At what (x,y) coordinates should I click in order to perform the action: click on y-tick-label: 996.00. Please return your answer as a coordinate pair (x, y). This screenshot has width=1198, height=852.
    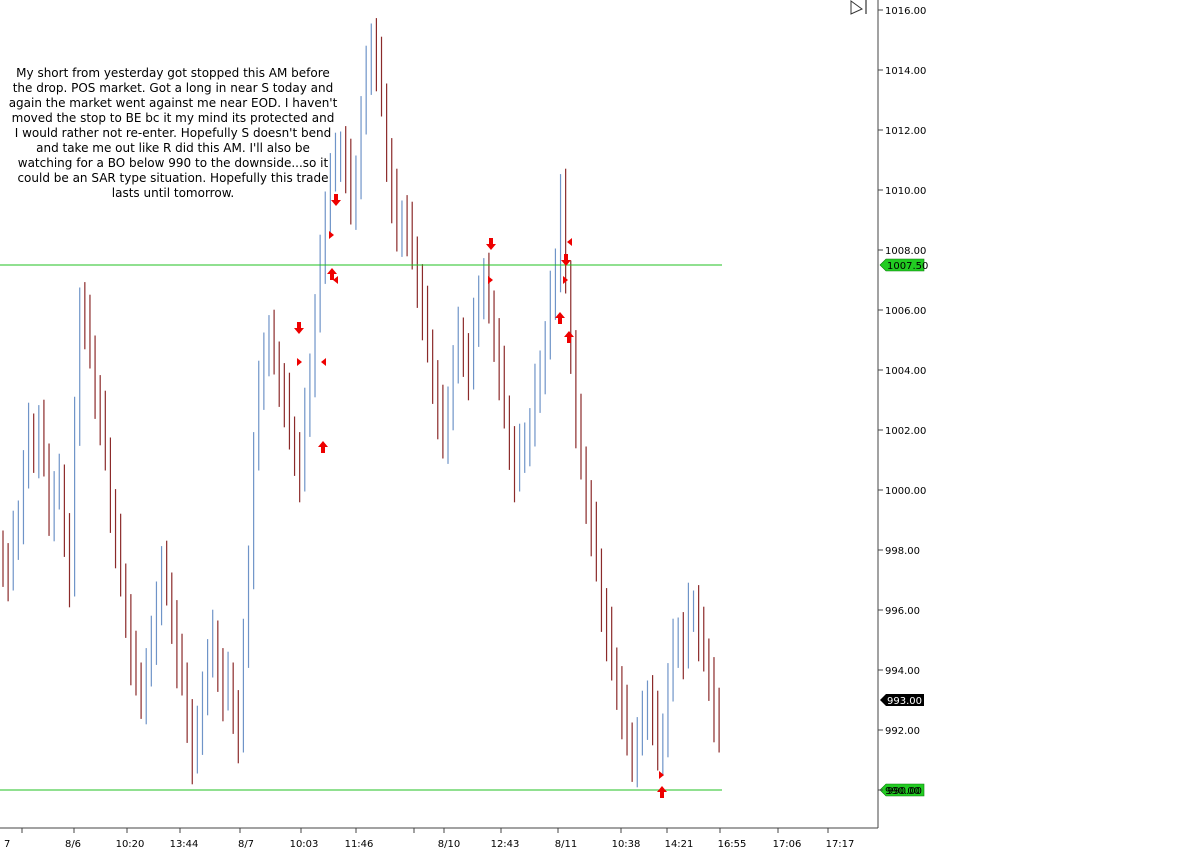
    Looking at the image, I should click on (902, 611).